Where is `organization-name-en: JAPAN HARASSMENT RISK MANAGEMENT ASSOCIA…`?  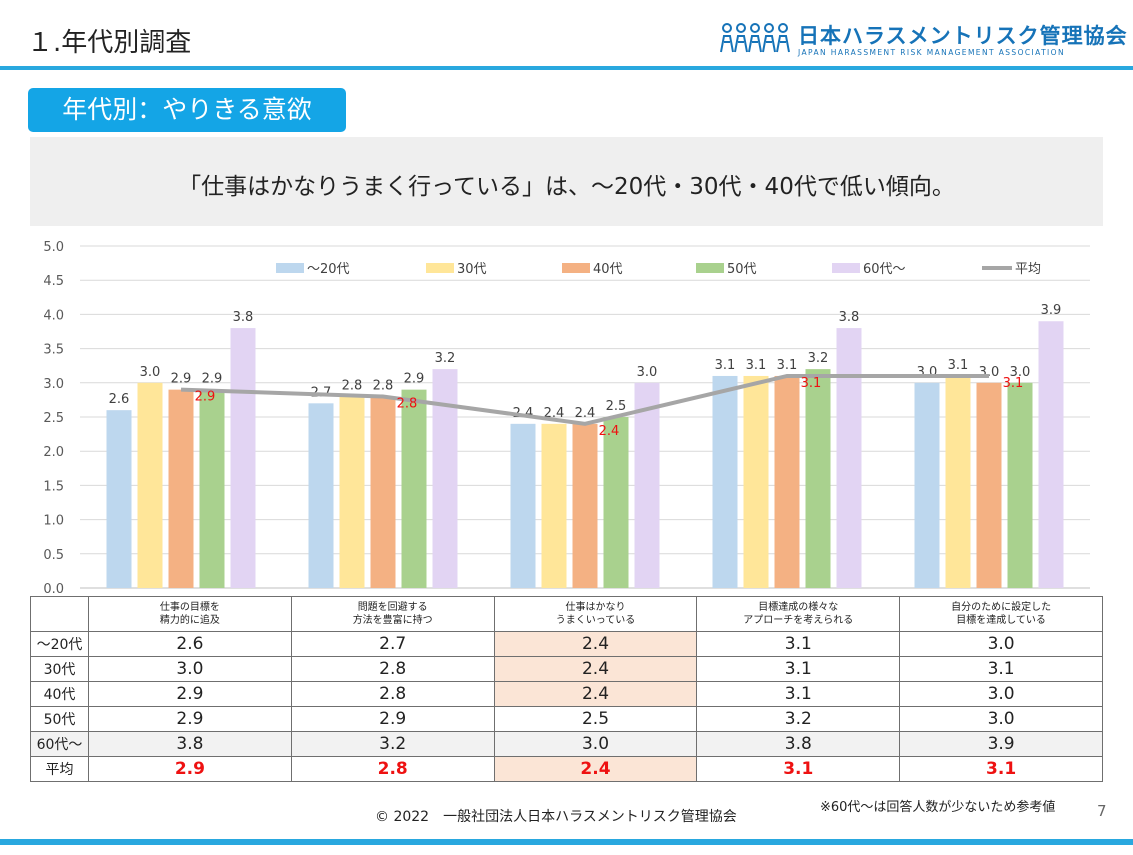 organization-name-en: JAPAN HARASSMENT RISK MANAGEMENT ASSOCIA… is located at coordinates (931, 52).